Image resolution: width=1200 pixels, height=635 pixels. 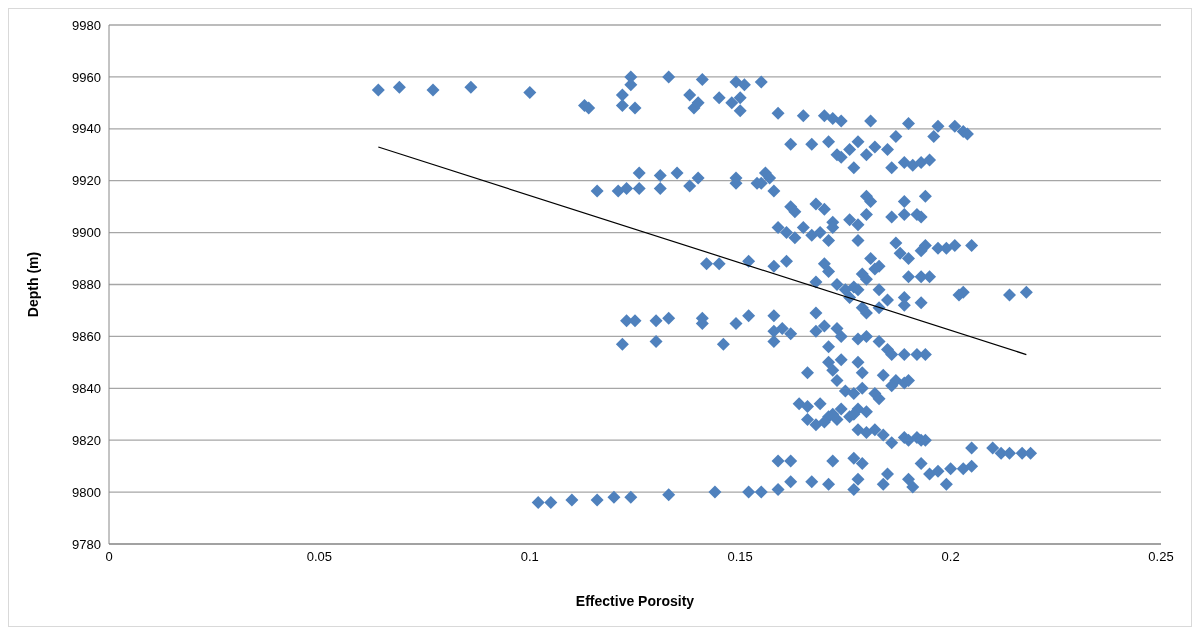 What do you see at coordinates (86, 181) in the screenshot?
I see `y-tick-label: 9920` at bounding box center [86, 181].